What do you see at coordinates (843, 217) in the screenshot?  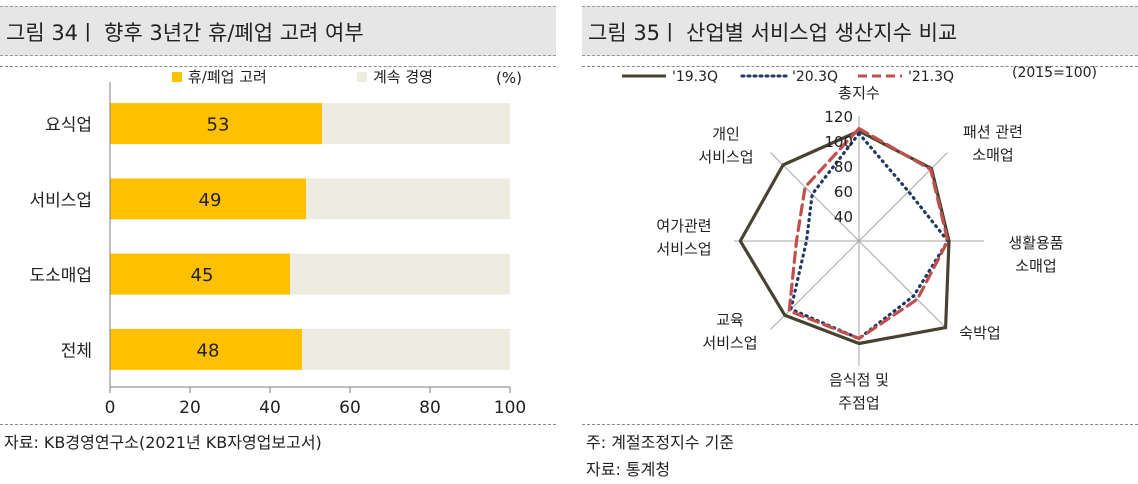 I see `r-tick-label-0: 40` at bounding box center [843, 217].